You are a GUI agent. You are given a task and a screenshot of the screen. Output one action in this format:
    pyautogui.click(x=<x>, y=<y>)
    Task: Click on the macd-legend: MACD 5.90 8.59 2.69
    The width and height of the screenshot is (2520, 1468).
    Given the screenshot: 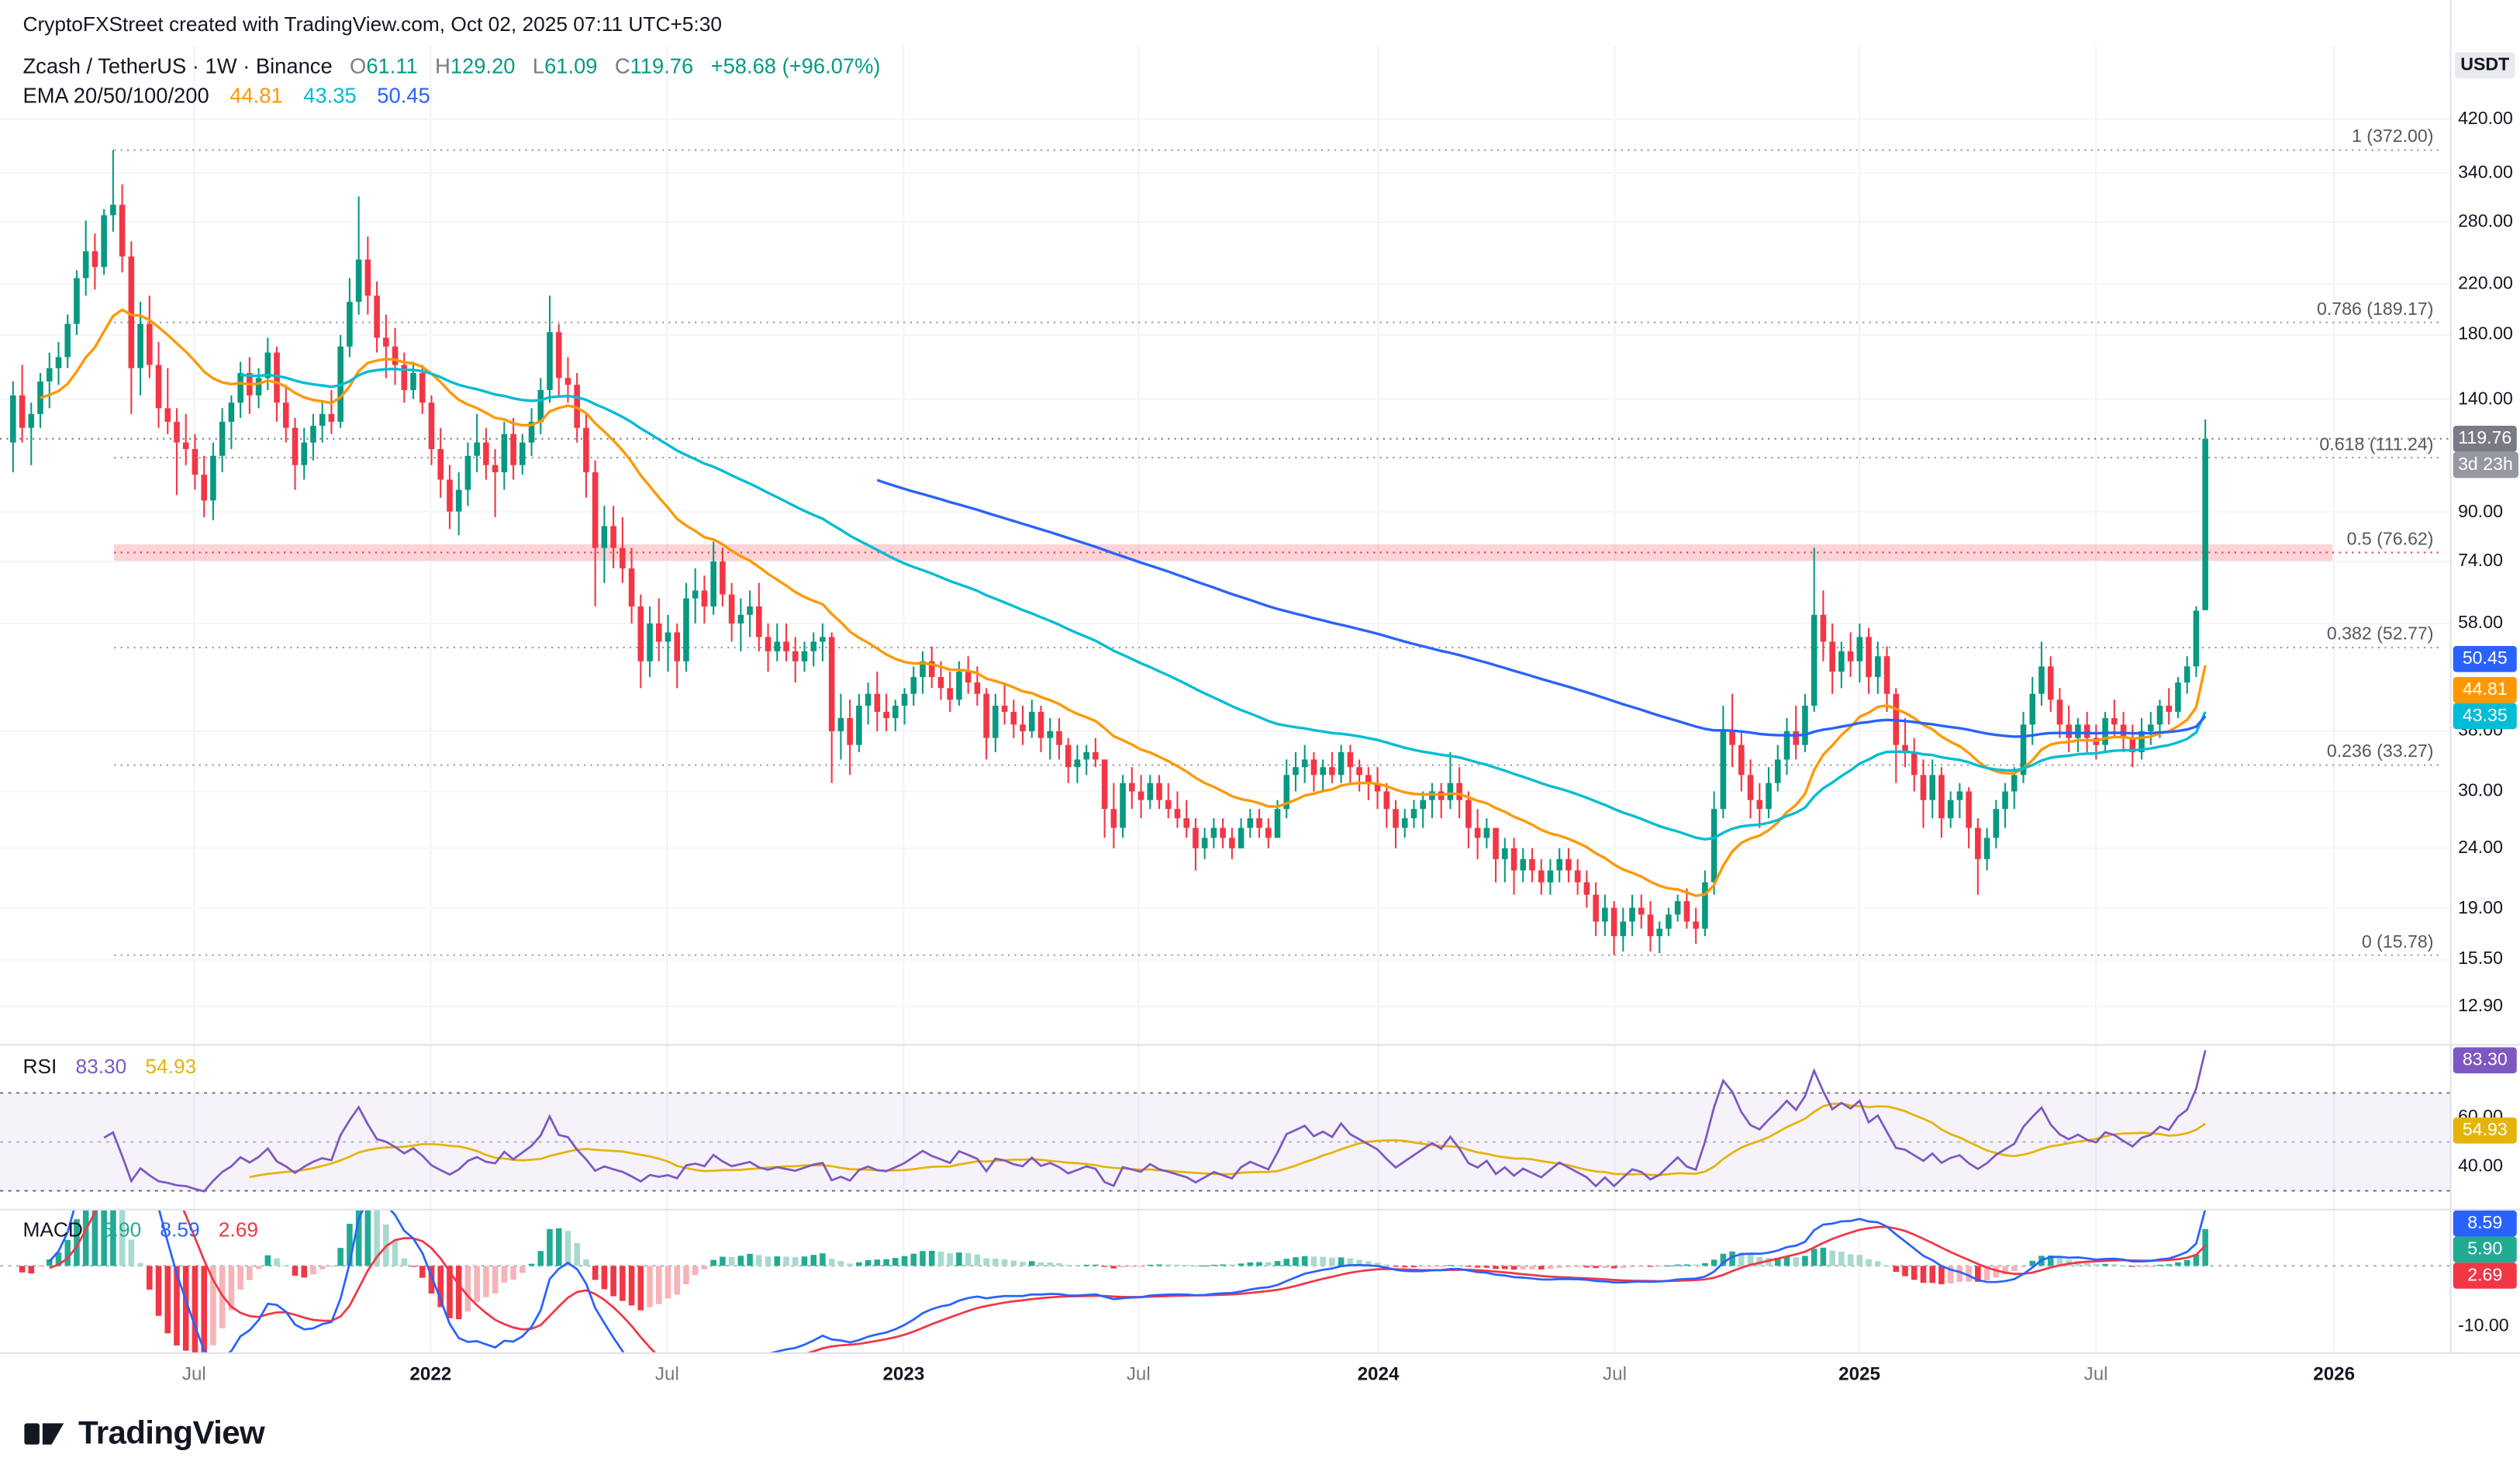 What is the action you would take?
    pyautogui.click(x=140, y=1229)
    